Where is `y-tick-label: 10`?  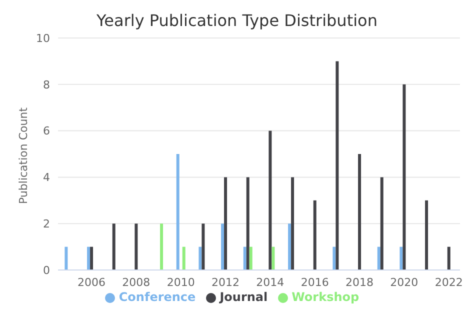
y-tick-label: 10 is located at coordinates (43, 38).